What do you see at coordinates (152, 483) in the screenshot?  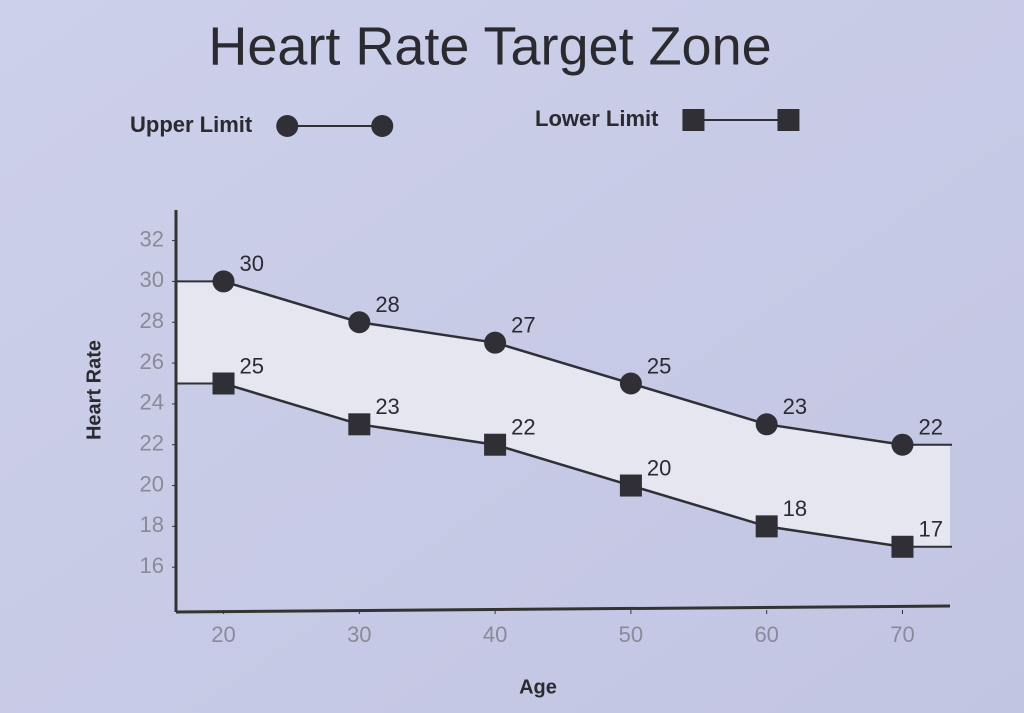 I see `y-tick-label: 20` at bounding box center [152, 483].